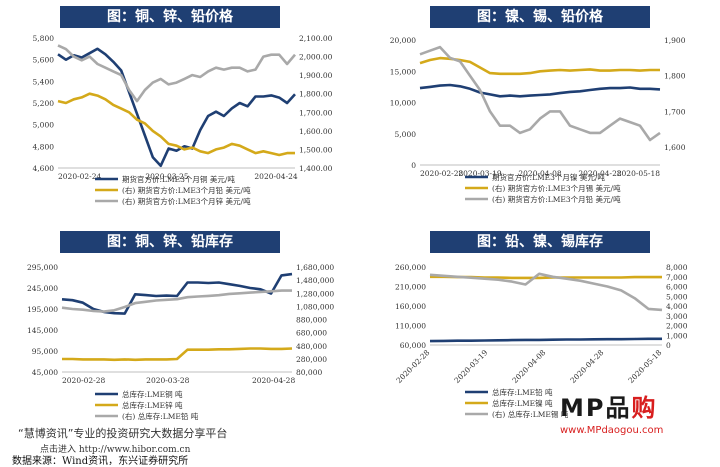 The image size is (720, 467). What do you see at coordinates (530, 414) in the screenshot?
I see `legend-label: (右) 总库存:LME锡 吨` at bounding box center [530, 414].